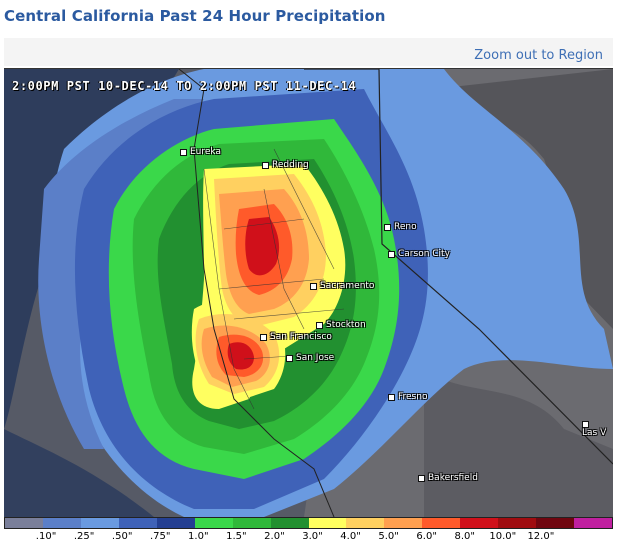 The height and width of the screenshot is (557, 625). Describe the element at coordinates (290, 165) in the screenshot. I see `city-label-redding: Redding` at that location.